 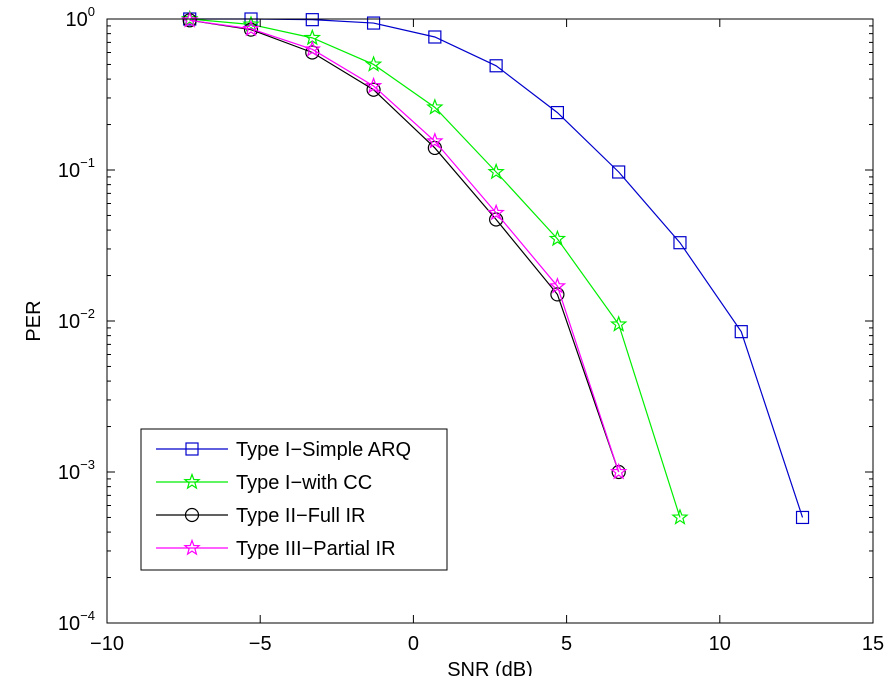 I want to click on y-axis-label: PER, so click(x=34, y=320).